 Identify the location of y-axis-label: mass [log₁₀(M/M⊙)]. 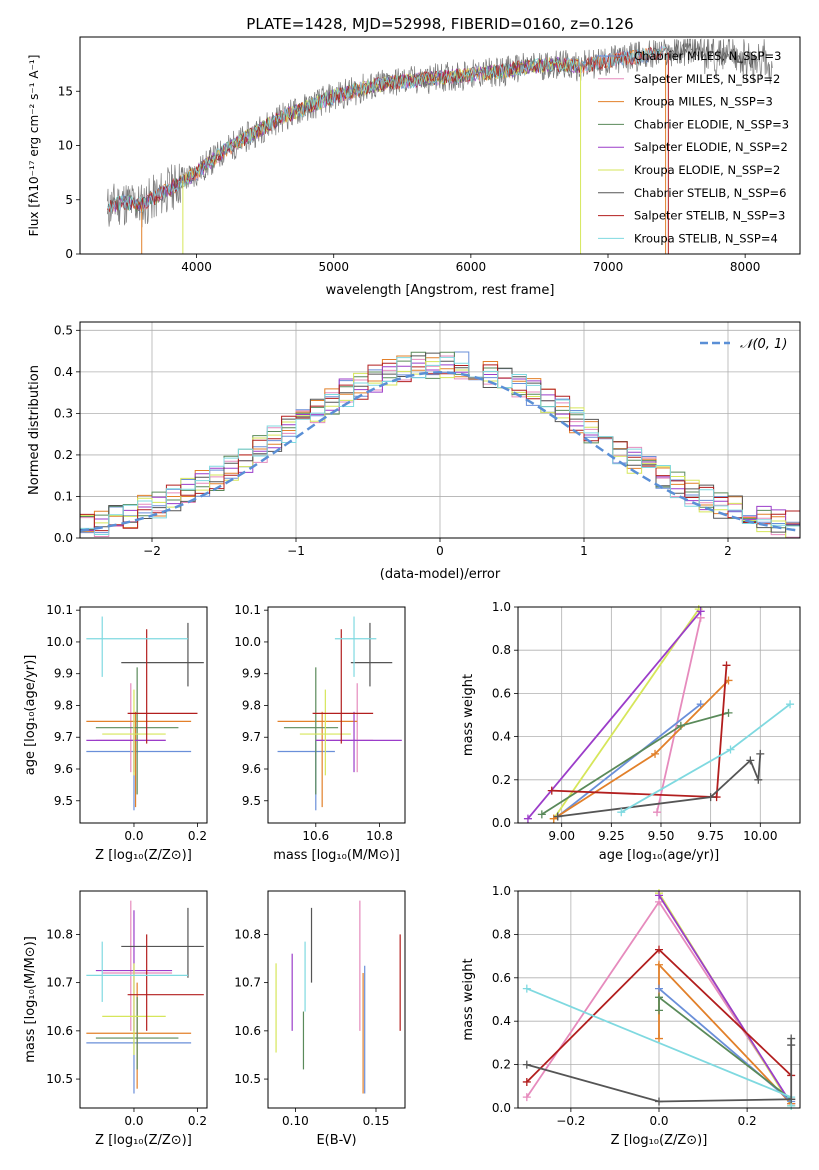
(30, 999).